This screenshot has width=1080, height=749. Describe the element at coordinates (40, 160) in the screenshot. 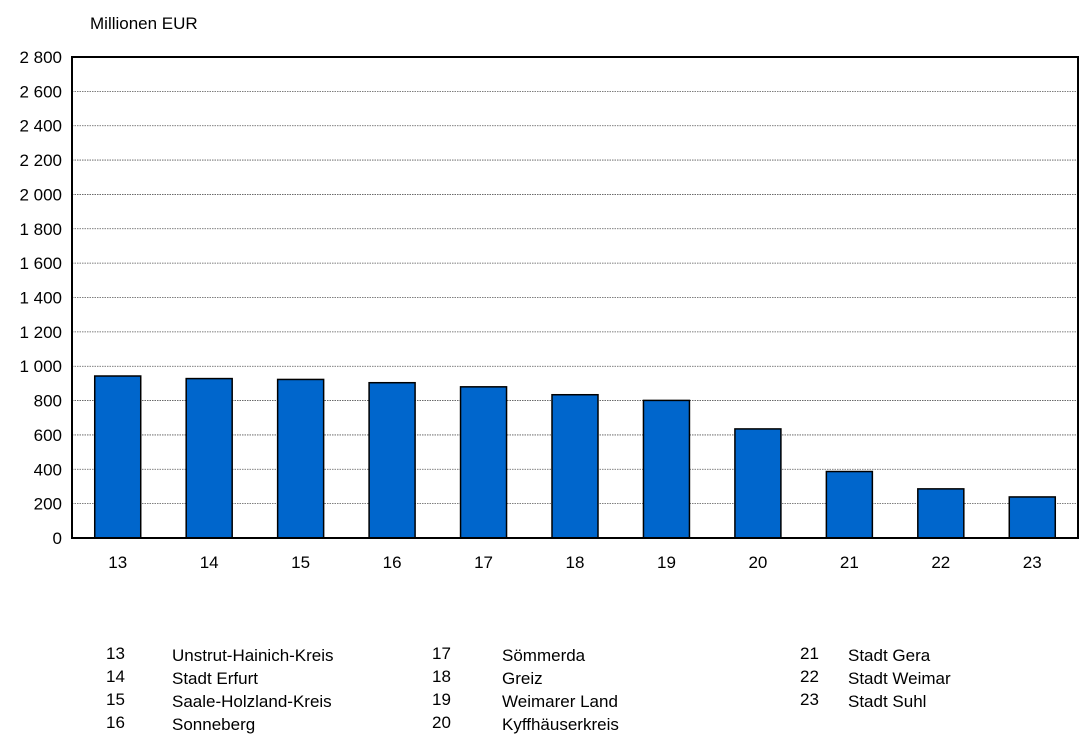

I see `y-tick-label: 2 200` at that location.